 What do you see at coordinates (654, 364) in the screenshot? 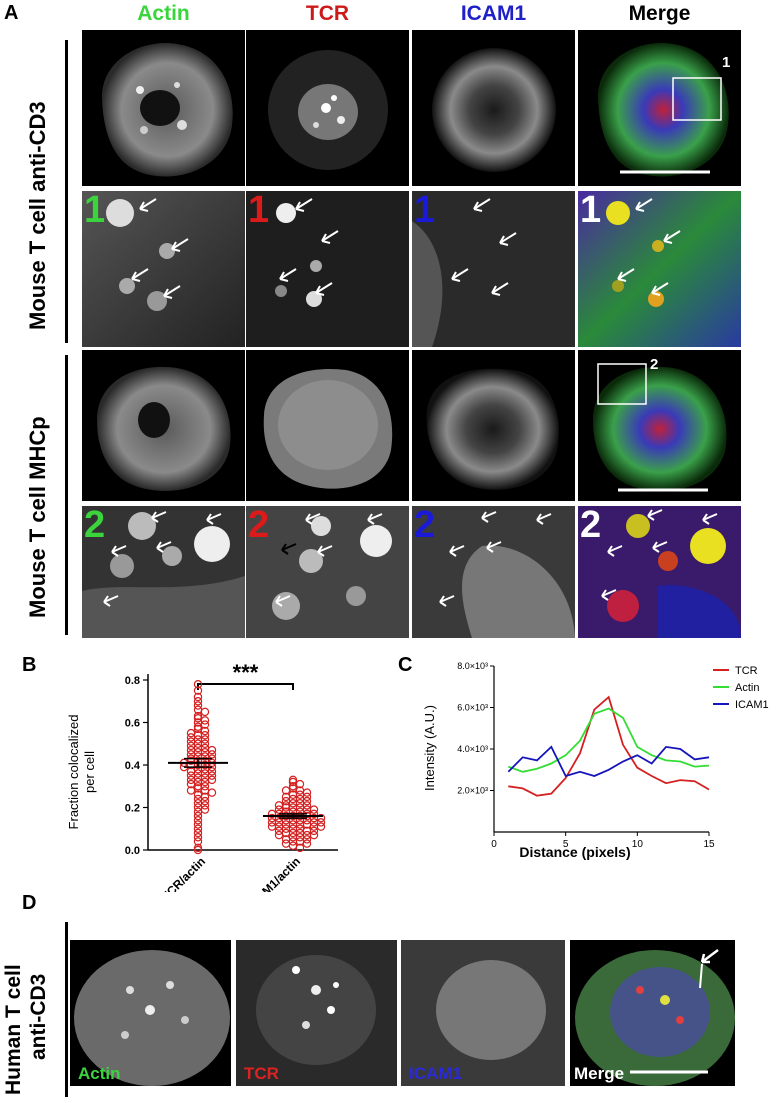
I see `zoom-region-number-2: 2` at bounding box center [654, 364].